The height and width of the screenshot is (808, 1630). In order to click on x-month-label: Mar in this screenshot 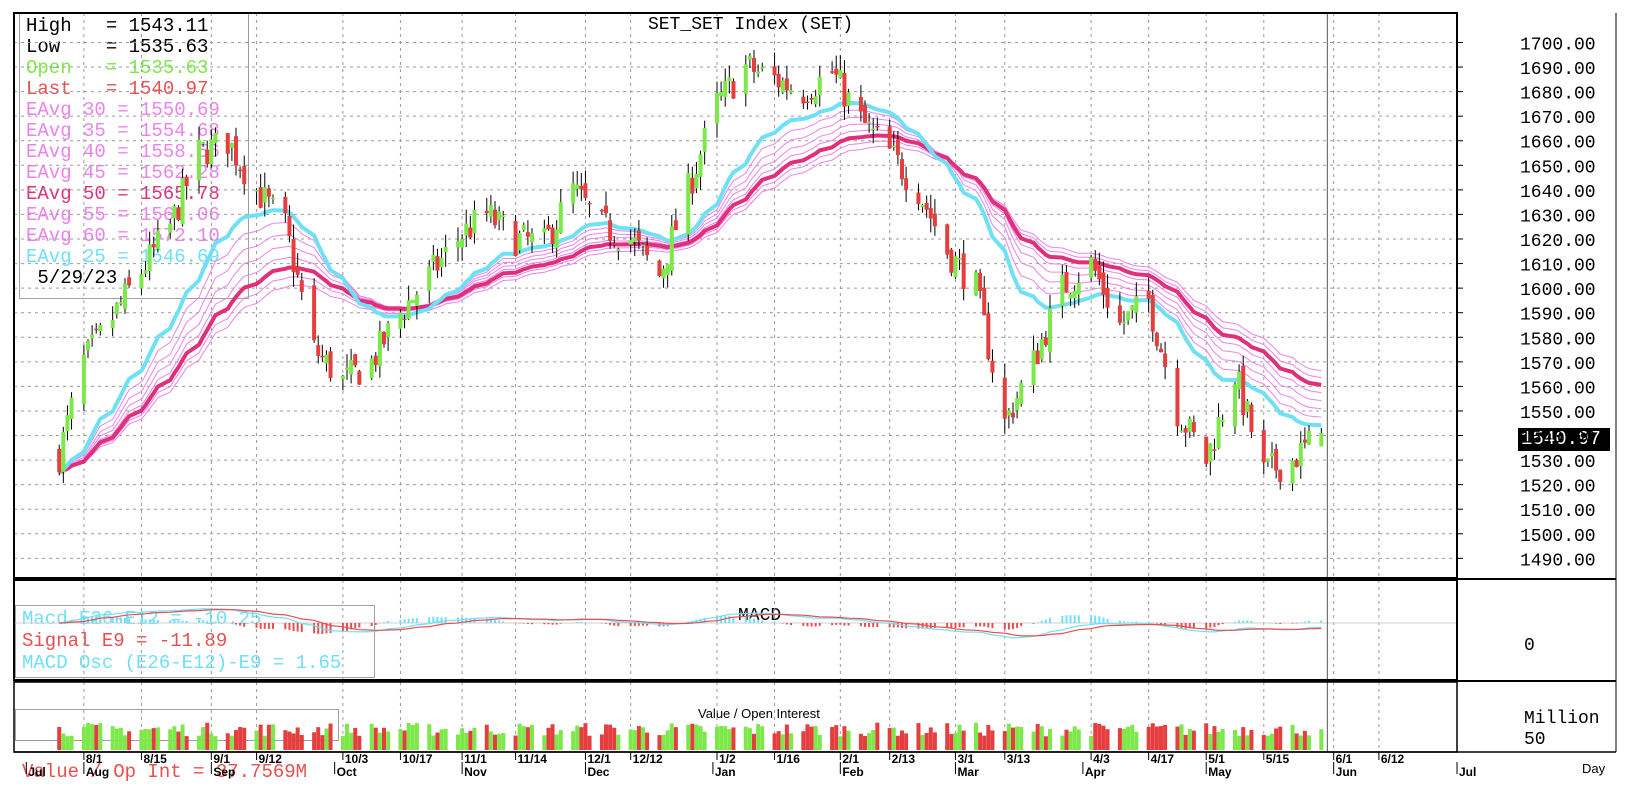, I will do `click(968, 772)`.